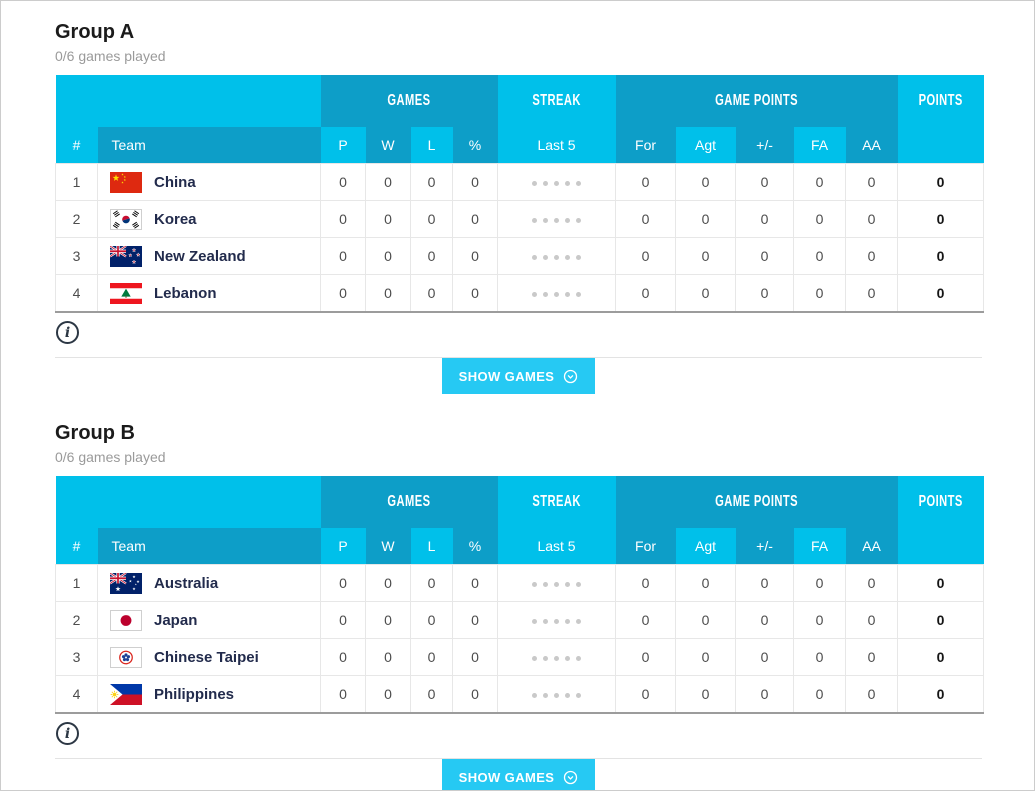  I want to click on show-games-label: SHOW GAMES, so click(506, 376).